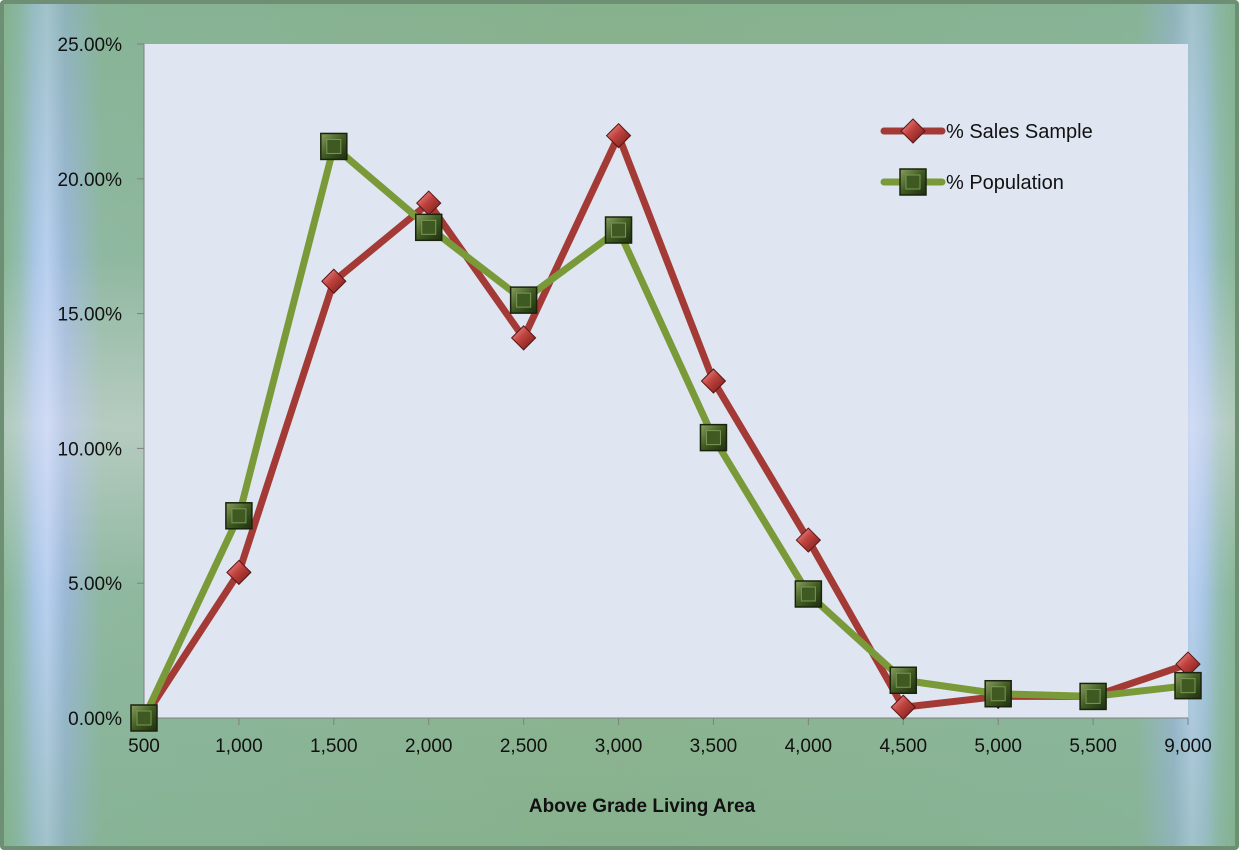  What do you see at coordinates (144, 746) in the screenshot?
I see `x-tick-label: 500` at bounding box center [144, 746].